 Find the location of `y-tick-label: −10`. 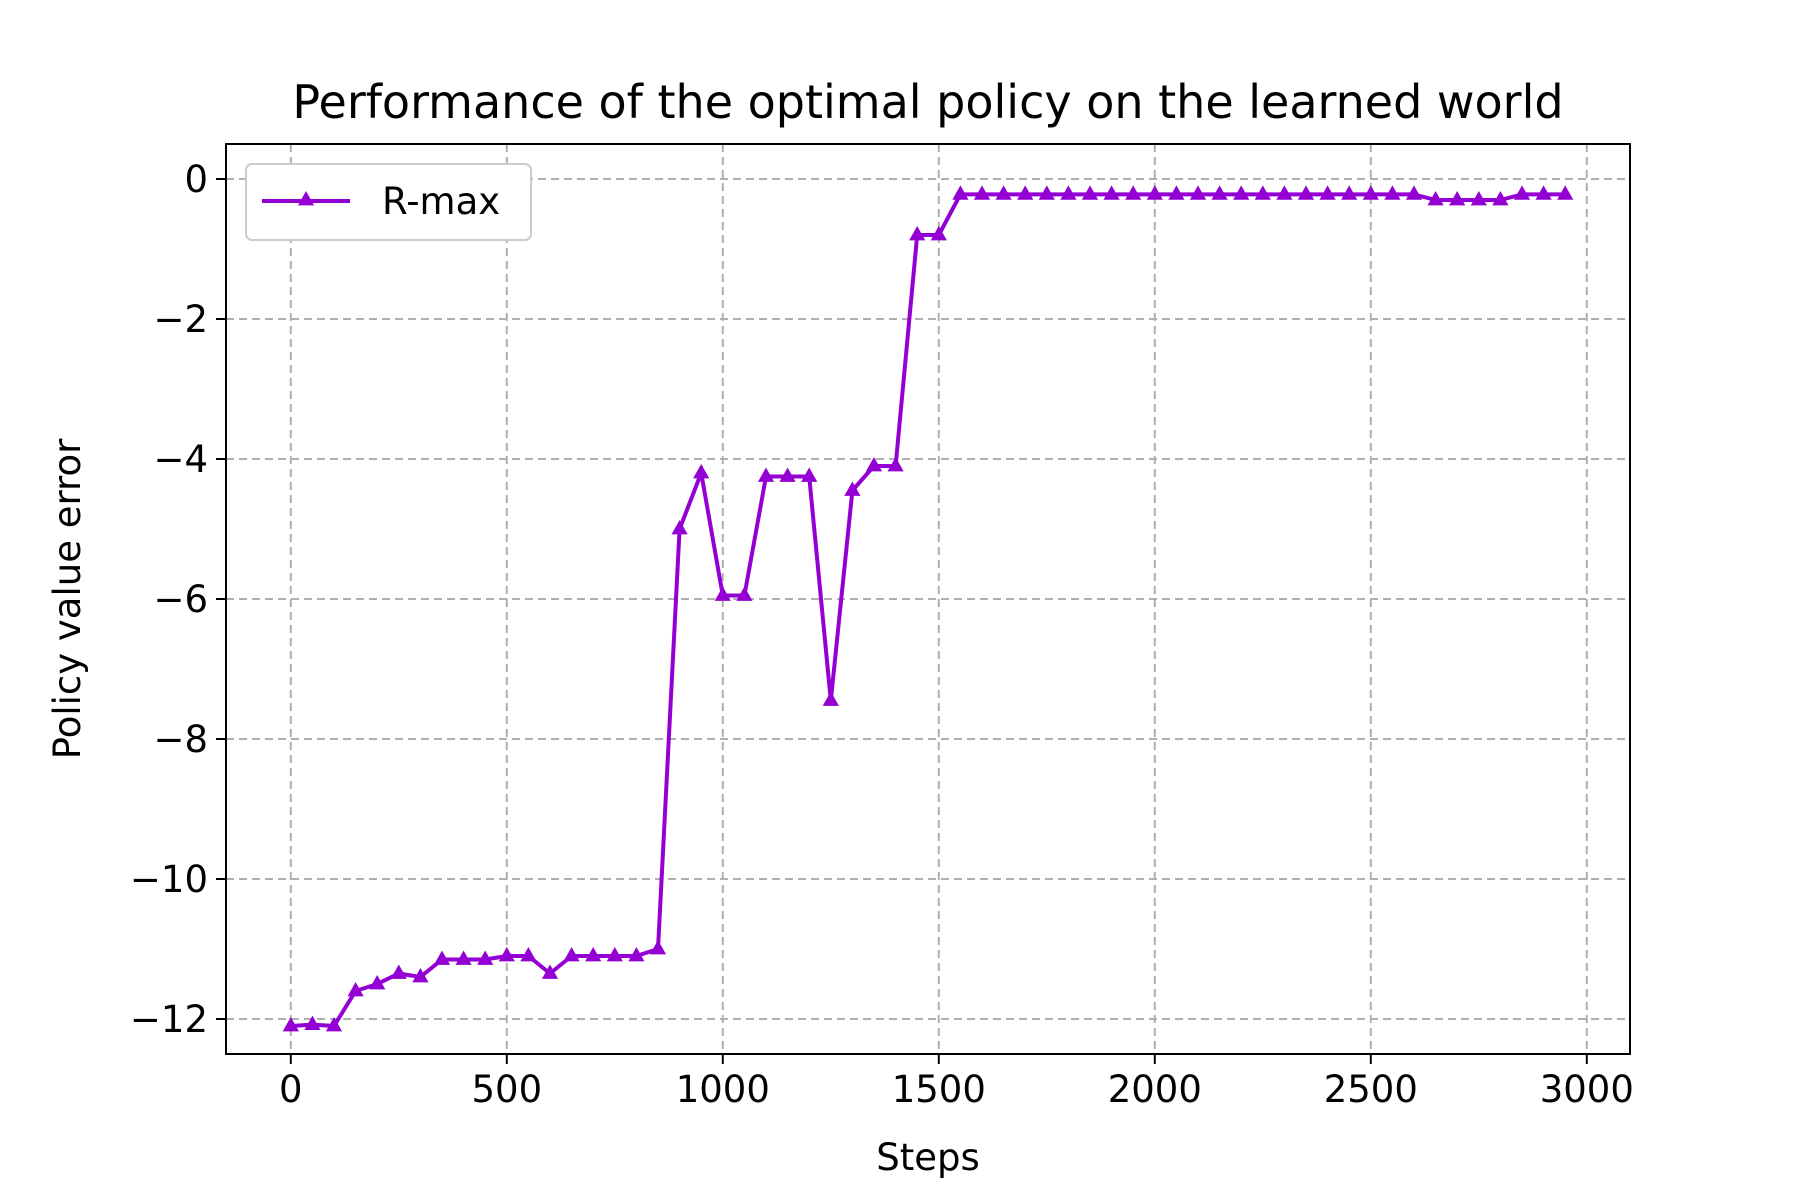

y-tick-label: −10 is located at coordinates (169, 879).